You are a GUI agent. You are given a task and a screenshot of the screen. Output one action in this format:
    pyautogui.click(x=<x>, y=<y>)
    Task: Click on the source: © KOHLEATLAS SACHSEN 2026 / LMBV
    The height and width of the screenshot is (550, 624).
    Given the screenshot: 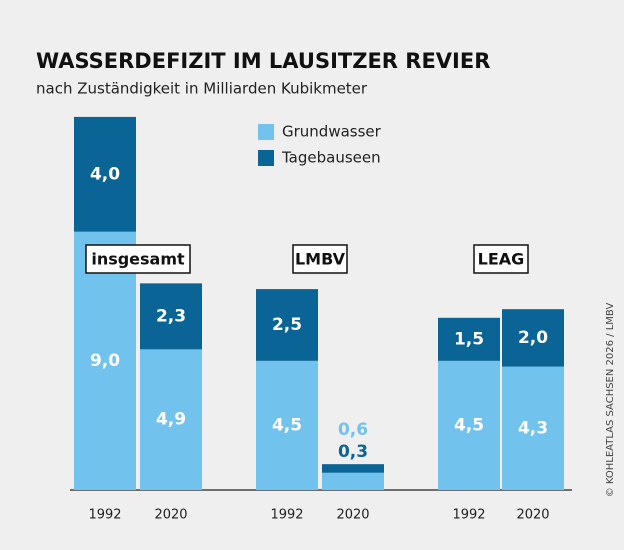 What is the action you would take?
    pyautogui.click(x=610, y=400)
    